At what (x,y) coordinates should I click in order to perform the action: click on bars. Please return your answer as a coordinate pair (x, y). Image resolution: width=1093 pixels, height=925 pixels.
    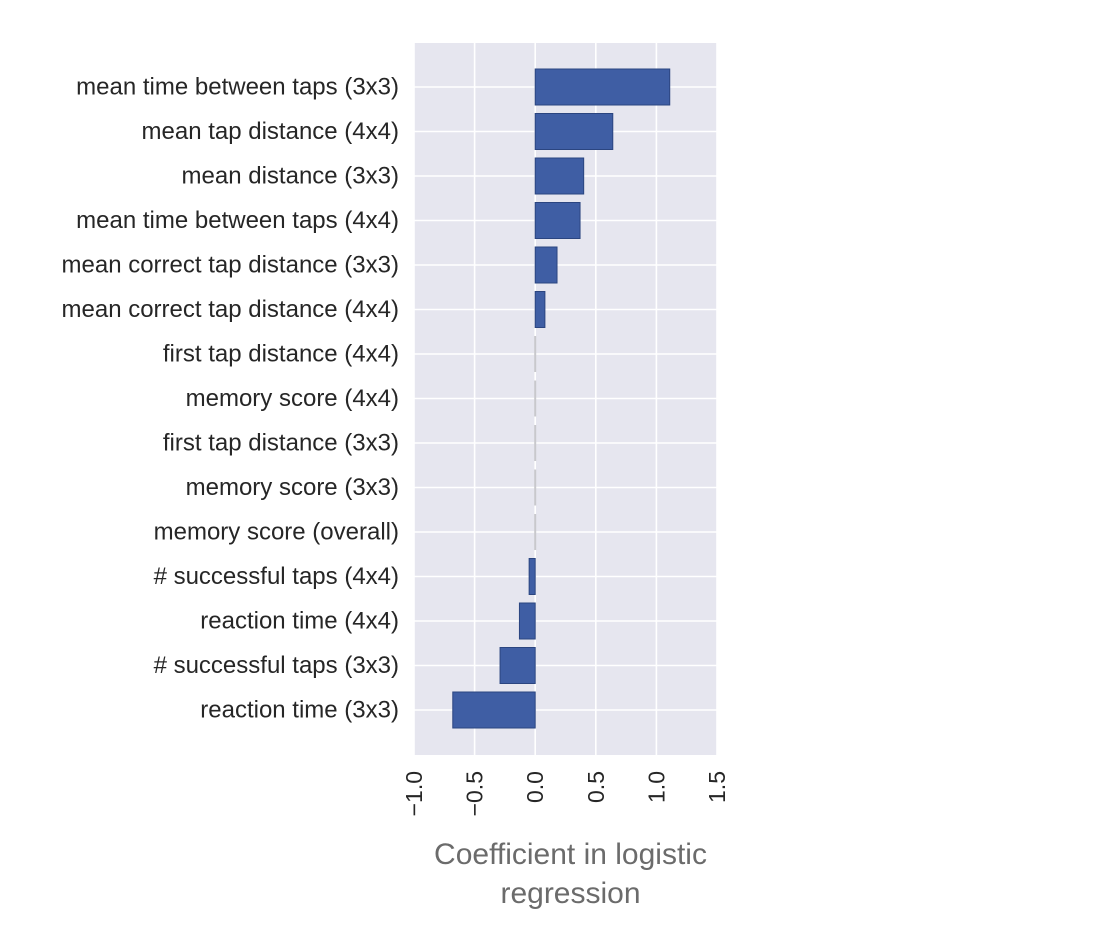
    Looking at the image, I should click on (561, 398).